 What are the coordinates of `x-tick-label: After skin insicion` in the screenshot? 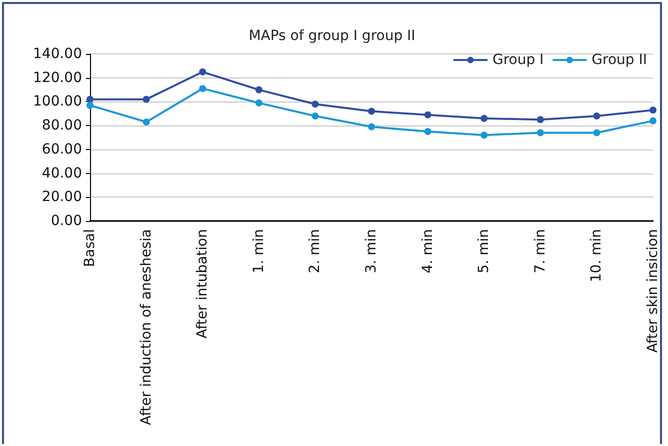 It's located at (653, 291).